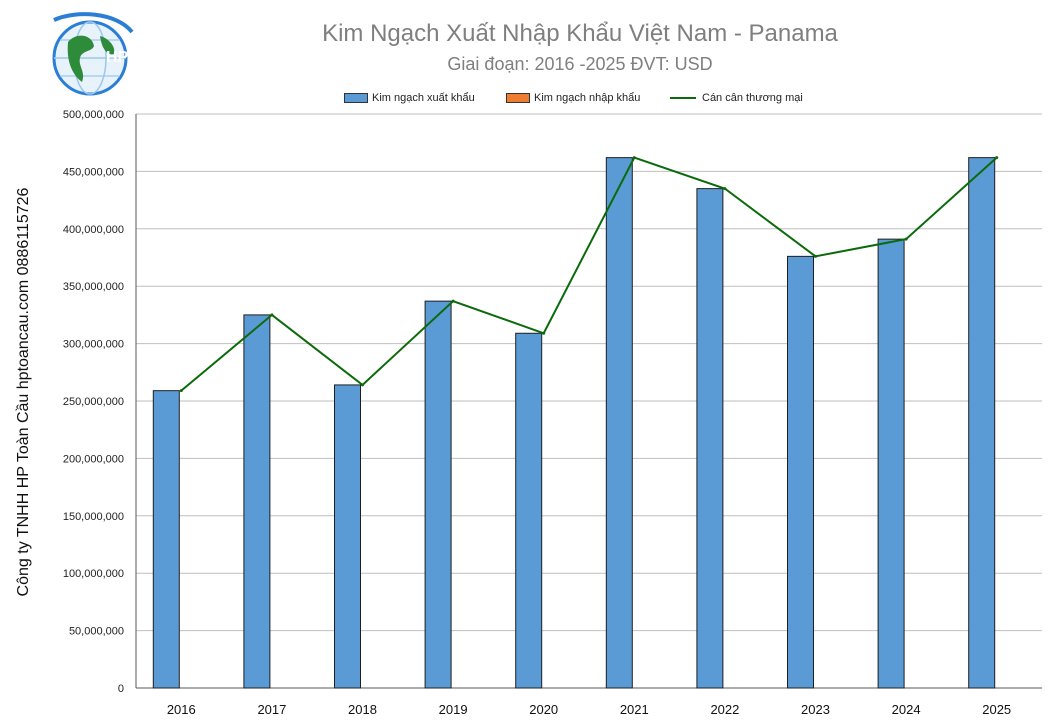  Describe the element at coordinates (93, 287) in the screenshot. I see `y-tick-label: 350,000,000` at that location.